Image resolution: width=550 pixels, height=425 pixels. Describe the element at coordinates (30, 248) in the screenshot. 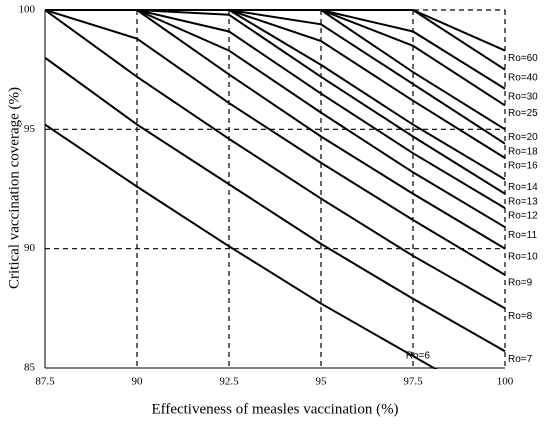

I see `y-tick-label: 90` at that location.